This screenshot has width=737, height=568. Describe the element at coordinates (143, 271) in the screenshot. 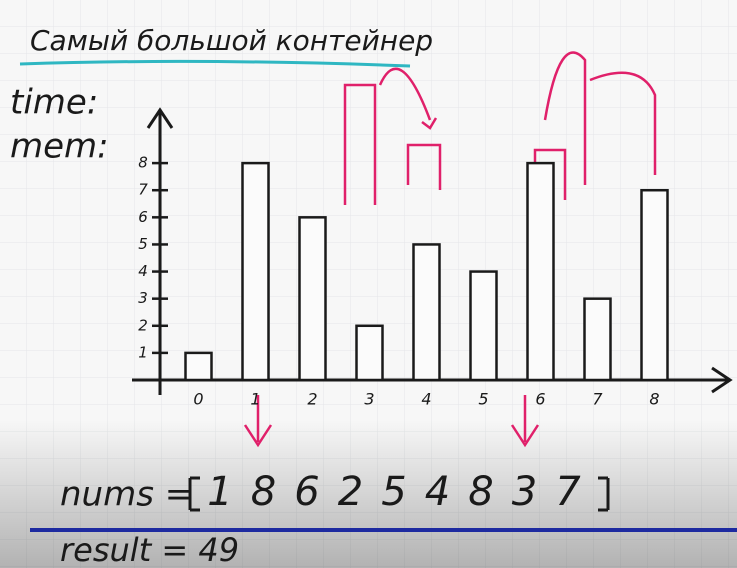

I see `y-tick-label: 4` at that location.